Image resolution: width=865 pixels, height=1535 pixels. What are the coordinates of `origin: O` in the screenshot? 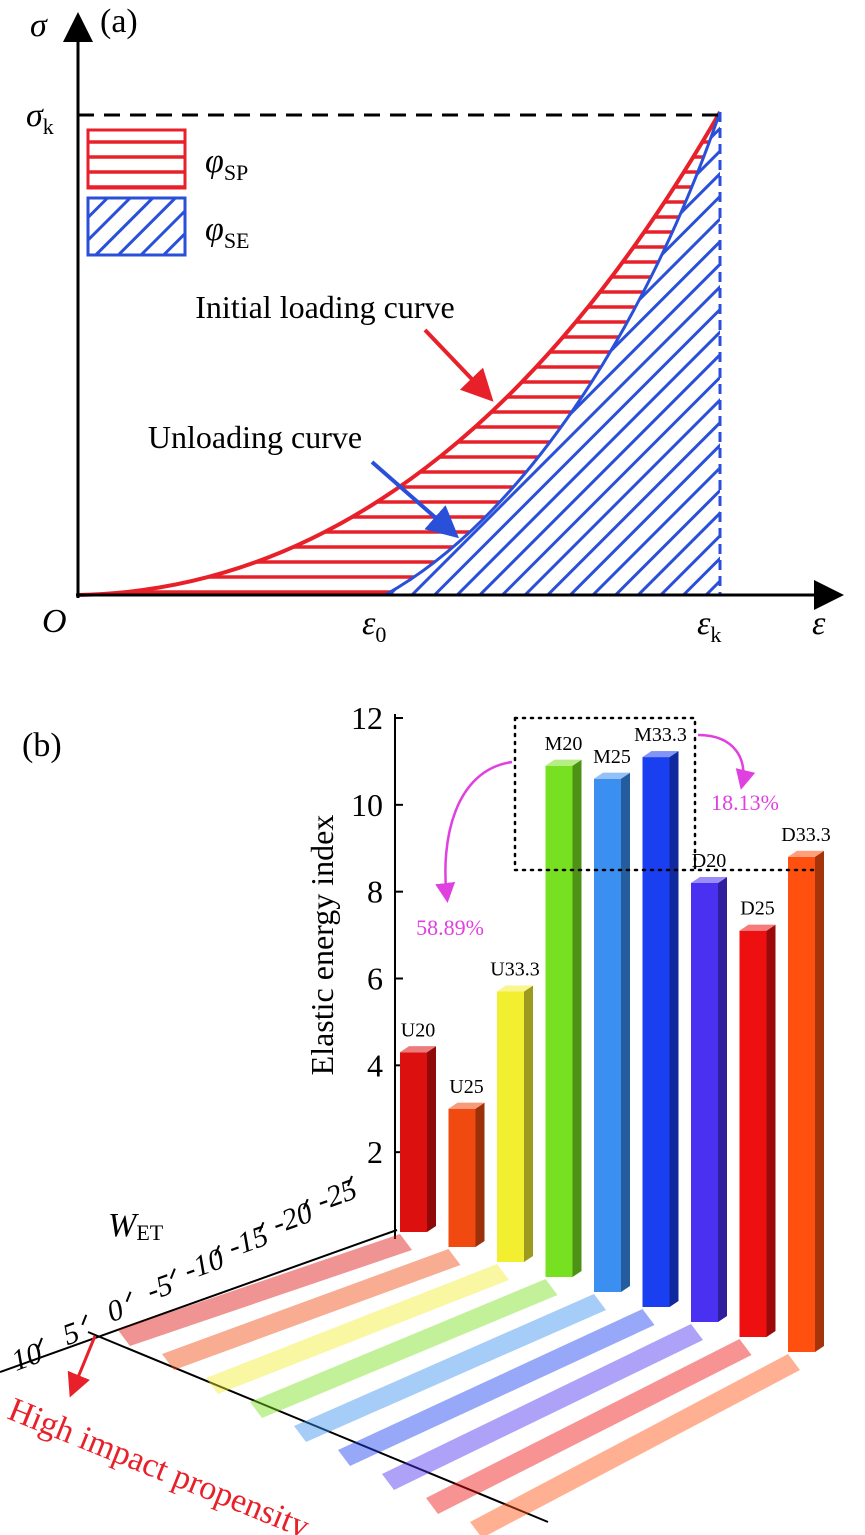 It's located at (54, 621).